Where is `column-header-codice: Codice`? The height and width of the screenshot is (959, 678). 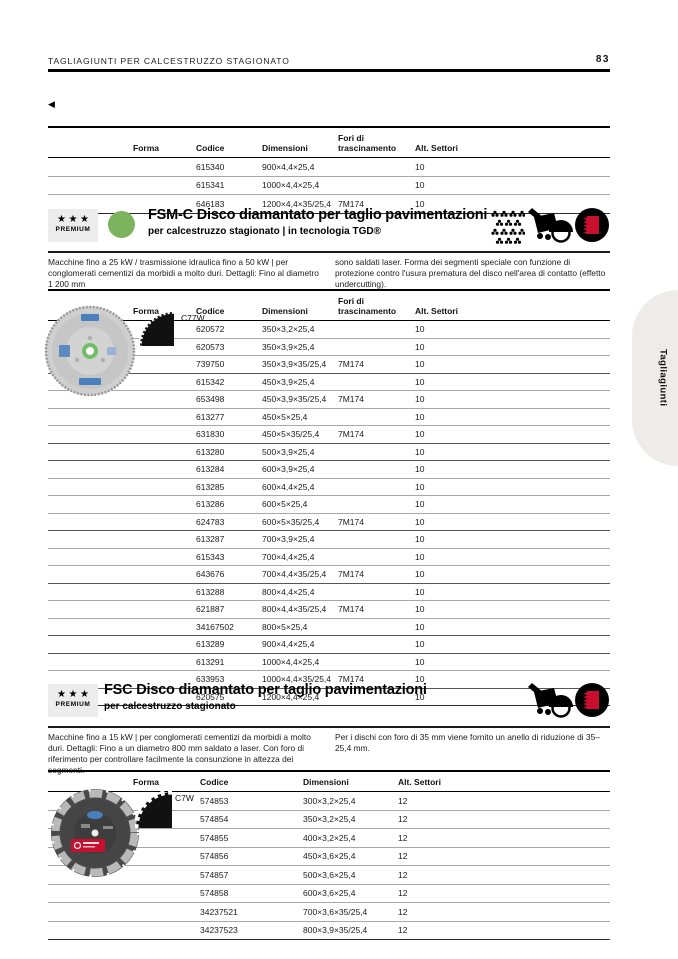
column-header-codice: Codice is located at coordinates (229, 305).